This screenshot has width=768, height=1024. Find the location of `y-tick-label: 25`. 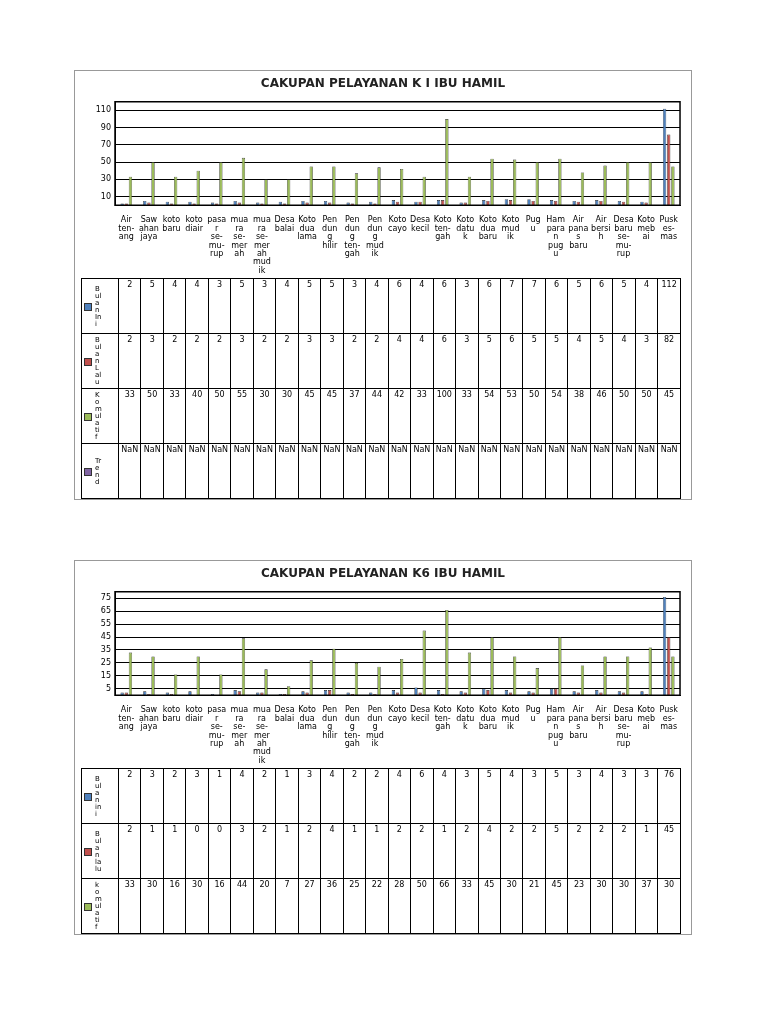

y-tick-label: 25 is located at coordinates (105, 662).